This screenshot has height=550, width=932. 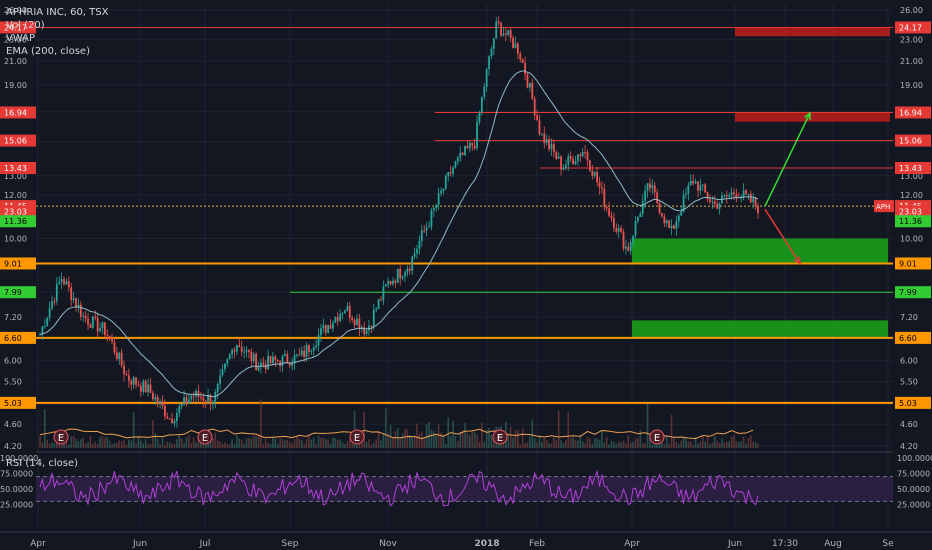 I want to click on price-tick-label: 10.00, so click(x=911, y=239).